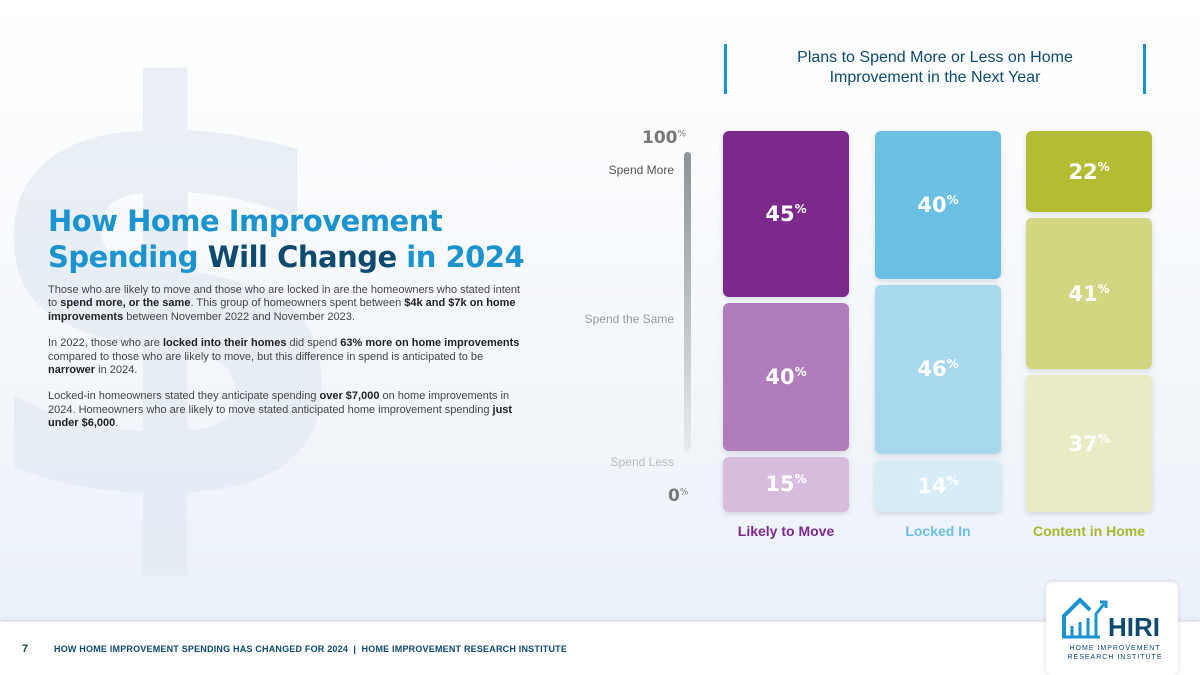 The image size is (1200, 675). I want to click on title-part-3: in 2024, so click(465, 257).